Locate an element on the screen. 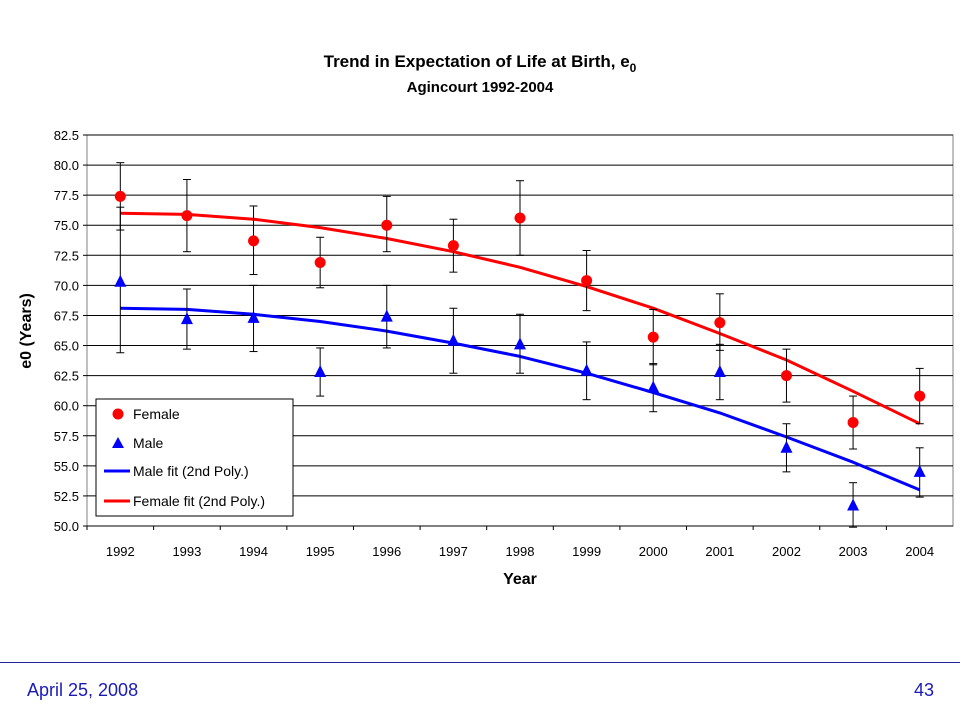  y-tick-label: 72.5 is located at coordinates (66, 255).